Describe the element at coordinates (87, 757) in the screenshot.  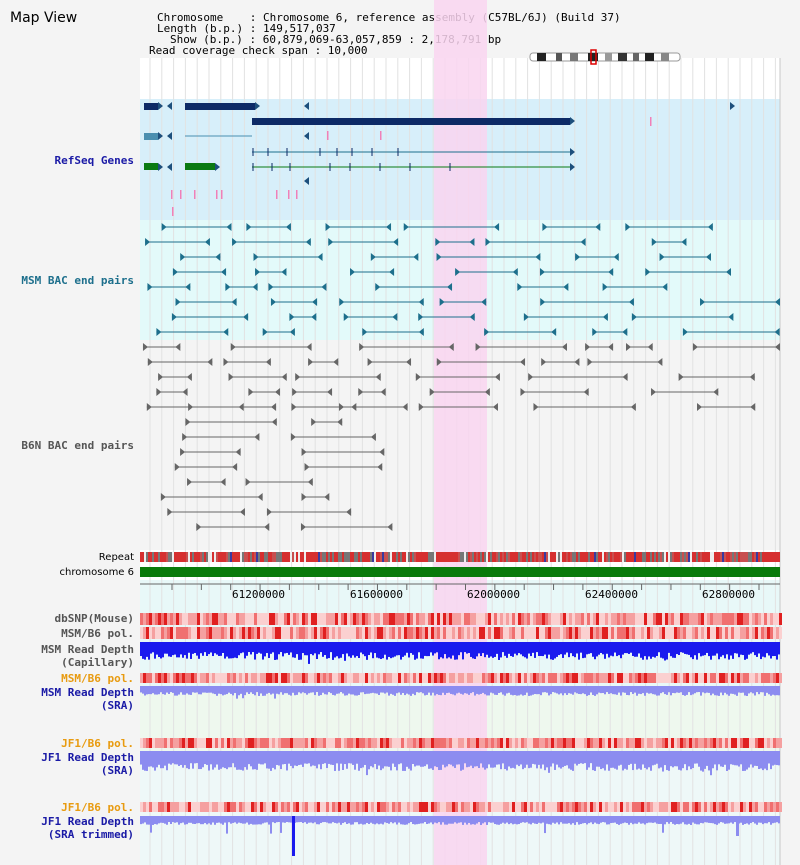
I see `track-label-jf1-depth-sra: JF1 Read Depth` at that location.